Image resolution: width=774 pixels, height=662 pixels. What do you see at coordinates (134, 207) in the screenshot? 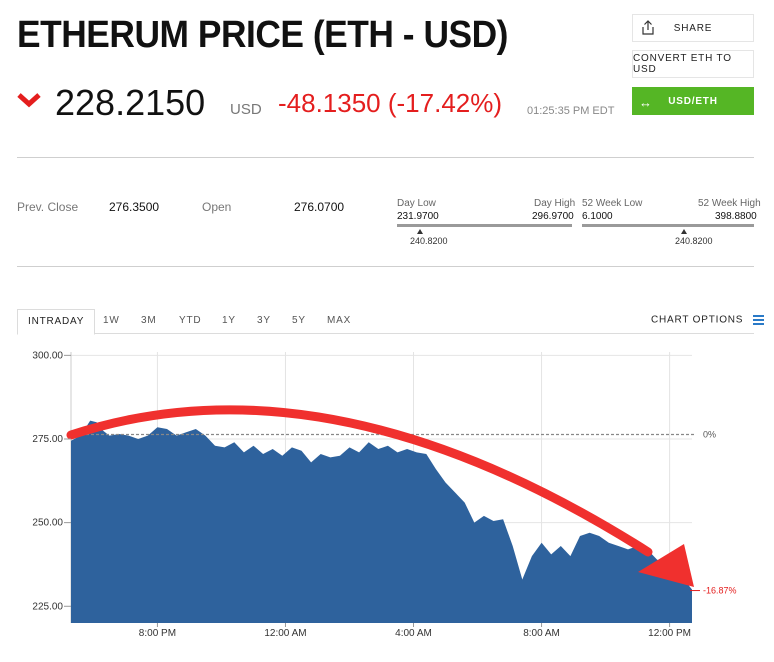
I see `prev-close-value: 276.3500` at bounding box center [134, 207].